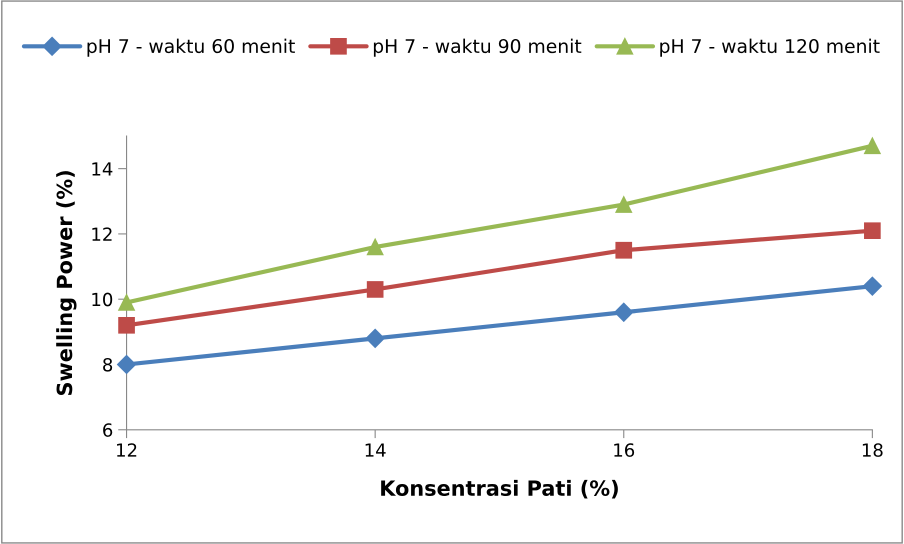  I want to click on x-tick-label: 18, so click(872, 450).